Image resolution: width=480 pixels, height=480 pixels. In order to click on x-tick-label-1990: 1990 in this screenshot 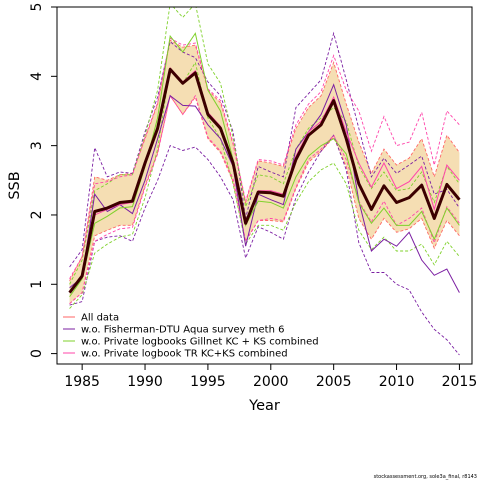, I will do `click(145, 382)`.